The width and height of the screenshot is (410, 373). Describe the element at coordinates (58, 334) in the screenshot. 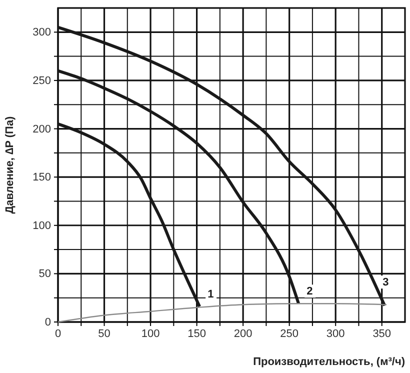

I see `x-tick-label: 0` at that location.